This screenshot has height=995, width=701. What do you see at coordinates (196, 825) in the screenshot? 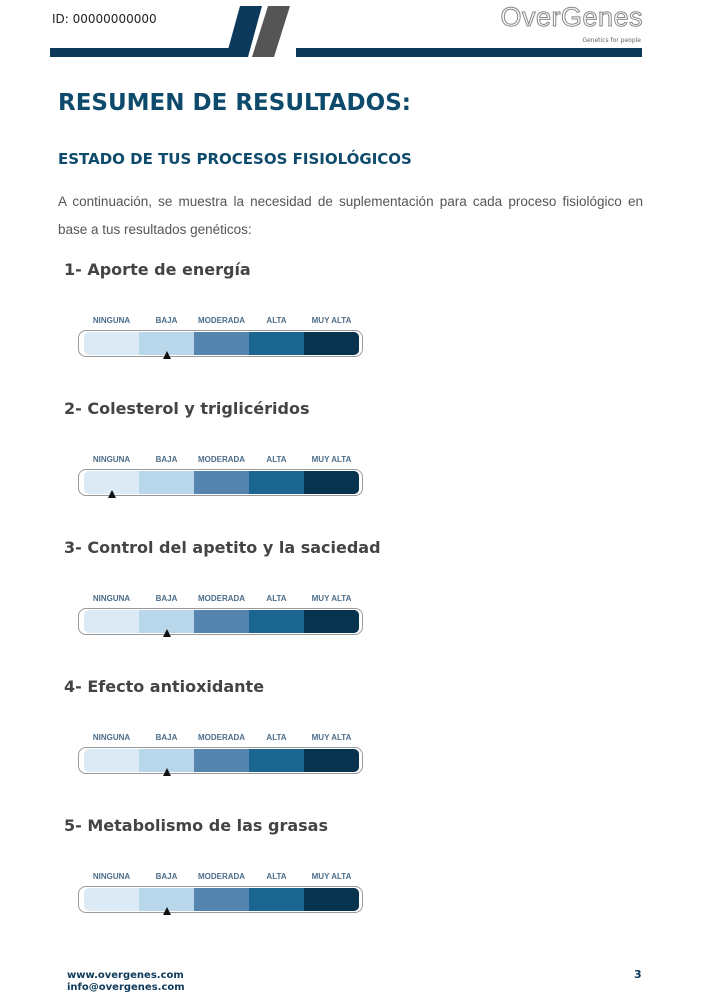
I see `section-title: 5- Metabolismo de las grasas` at bounding box center [196, 825].